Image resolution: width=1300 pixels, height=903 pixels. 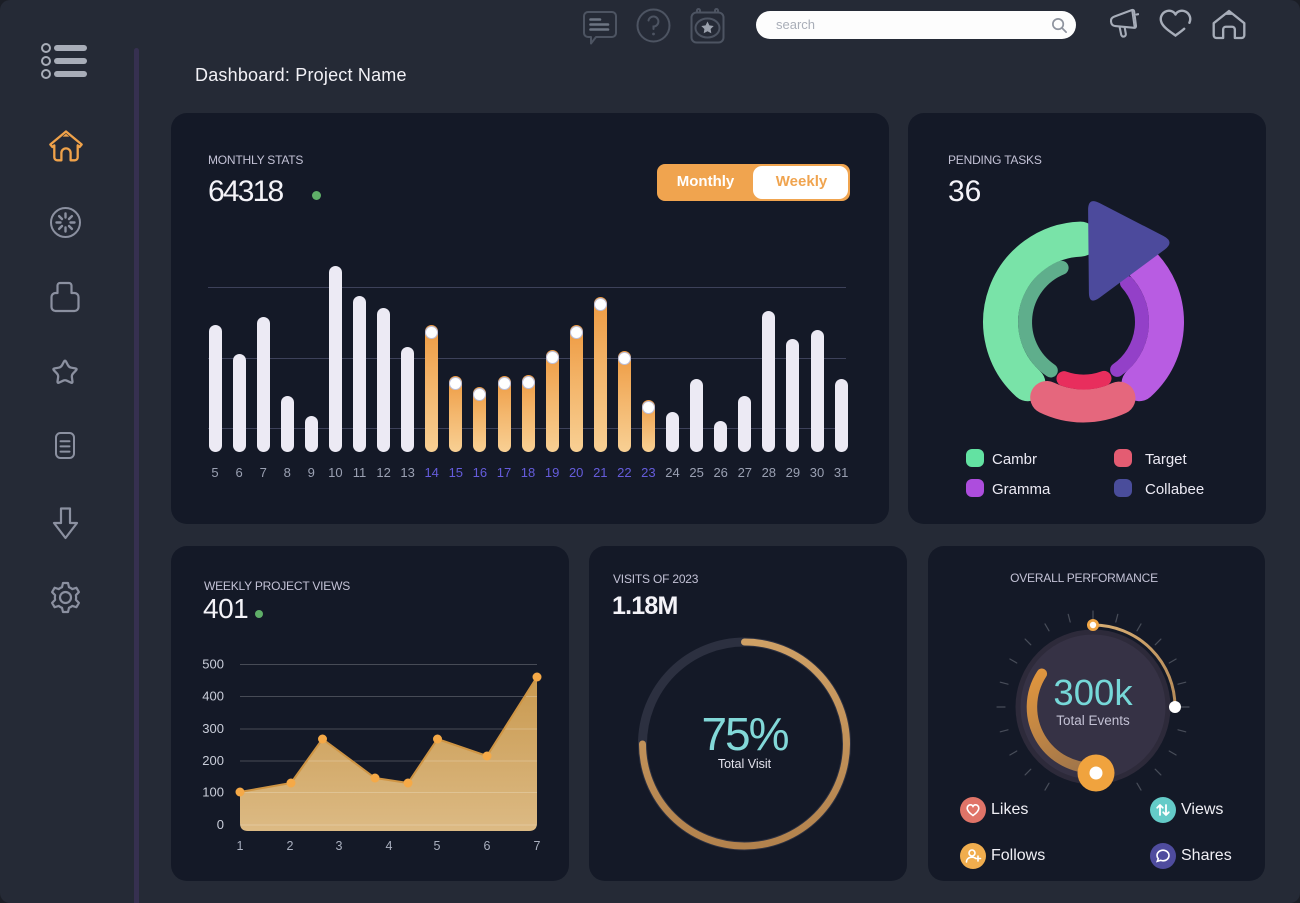 I want to click on svg-text: 1, so click(x=240, y=846).